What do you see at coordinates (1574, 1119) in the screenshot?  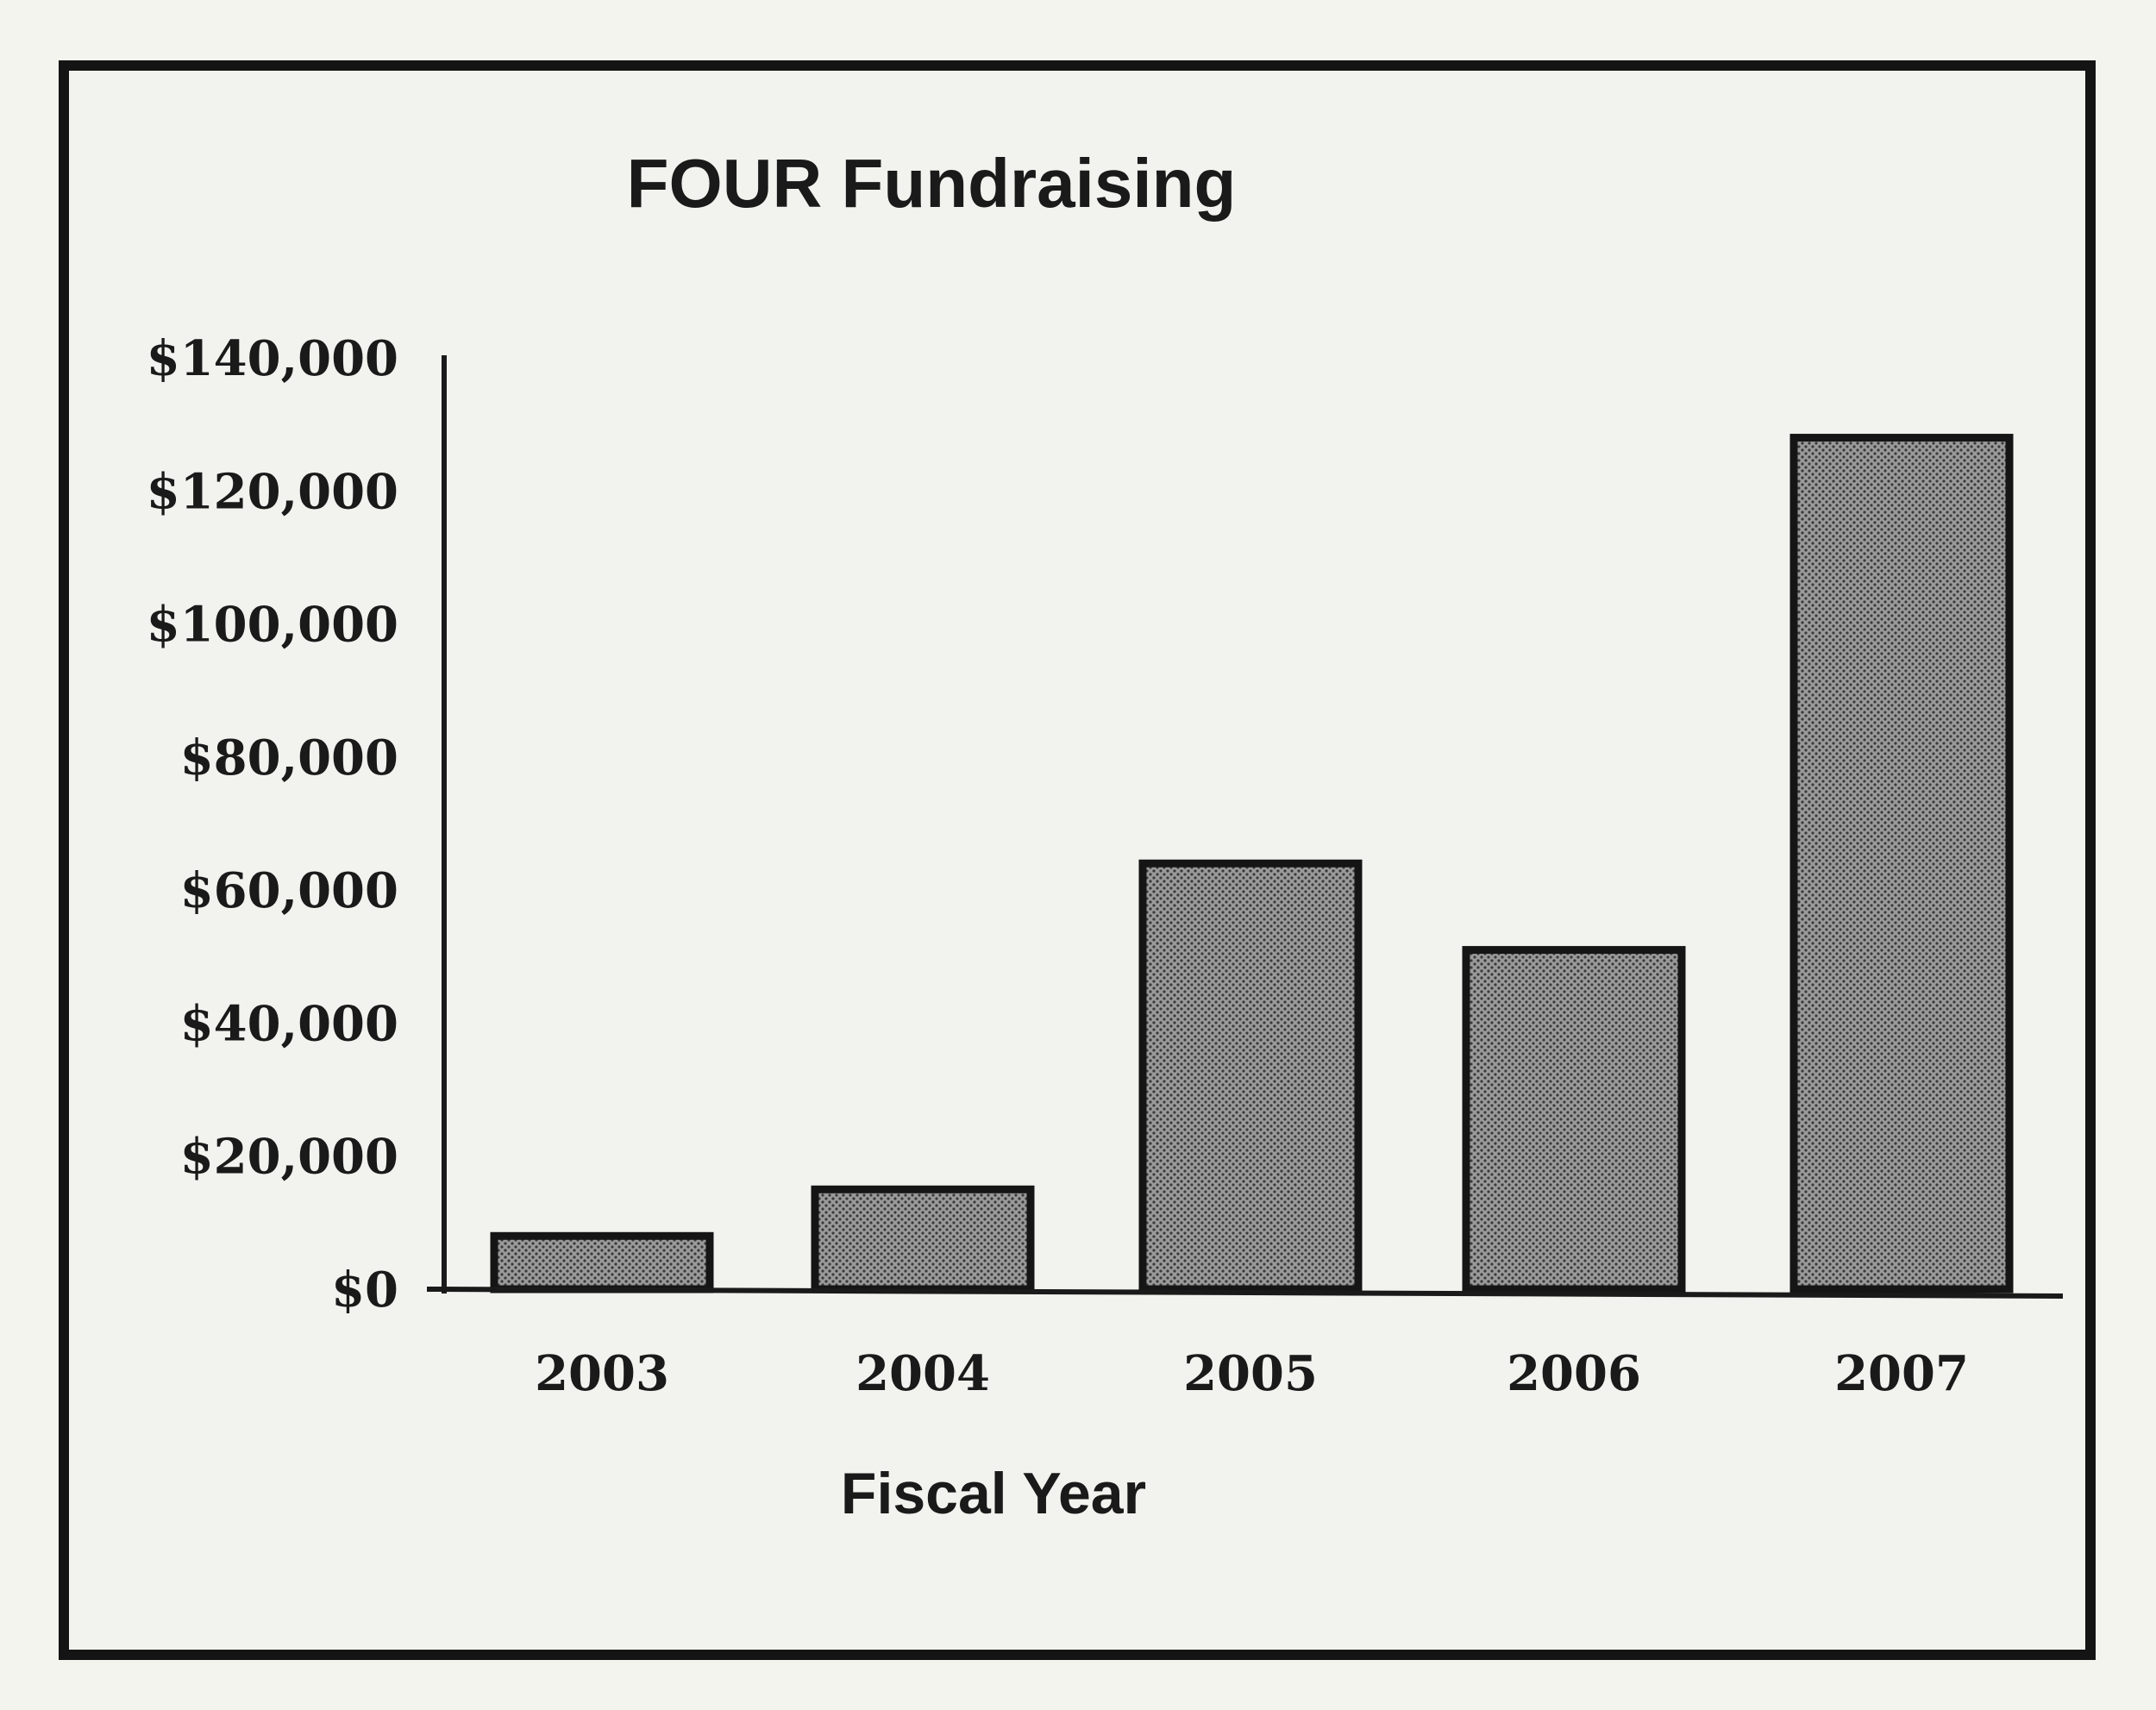 I see `bar-2006` at bounding box center [1574, 1119].